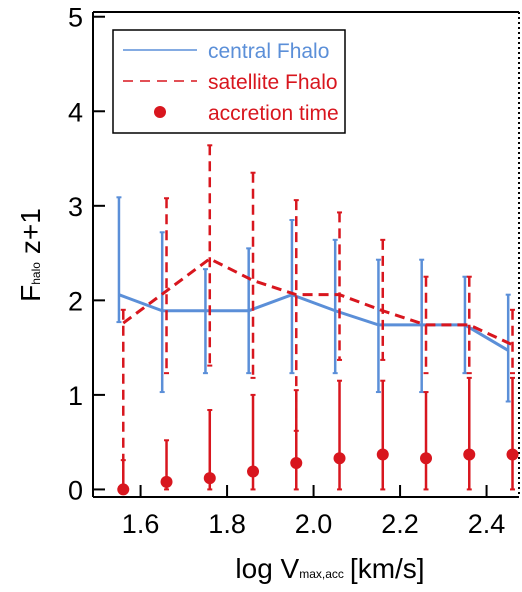  I want to click on x-tick-label: 1.8, so click(227, 524).